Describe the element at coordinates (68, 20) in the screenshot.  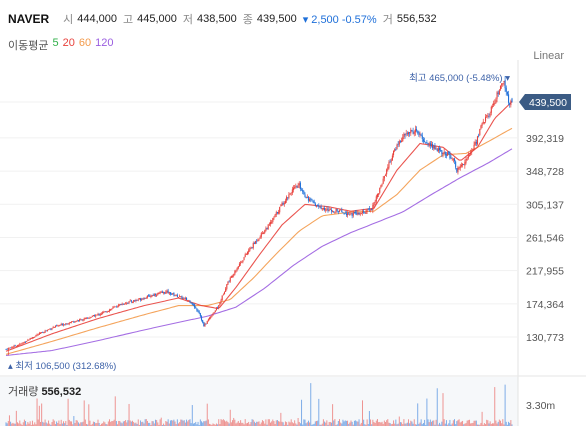
I see `open-label: 시` at that location.